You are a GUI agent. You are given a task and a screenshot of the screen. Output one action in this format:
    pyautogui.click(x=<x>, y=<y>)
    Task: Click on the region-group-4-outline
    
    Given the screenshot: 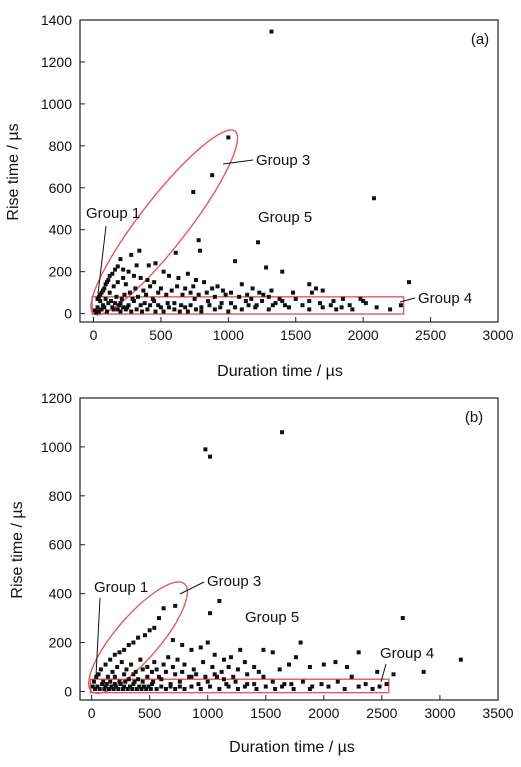 What is the action you would take?
    pyautogui.click(x=248, y=305)
    